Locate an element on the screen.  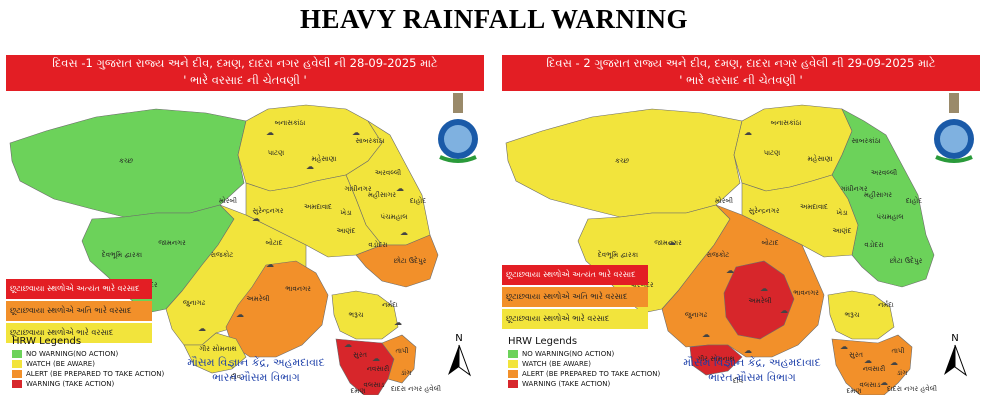
region-northeast is located at coordinates (883, 198).